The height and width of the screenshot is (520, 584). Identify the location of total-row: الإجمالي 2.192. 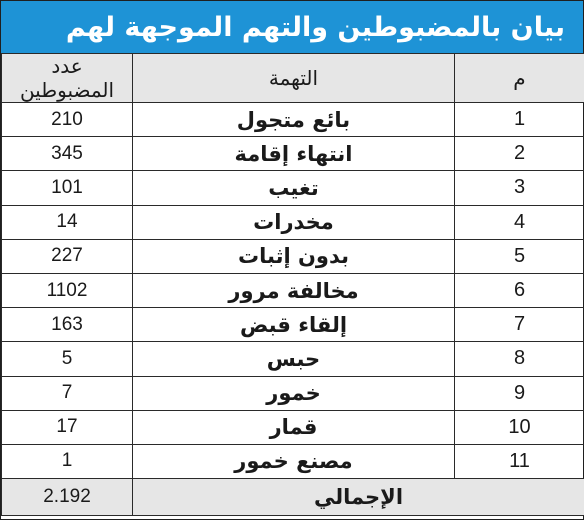
(292, 497).